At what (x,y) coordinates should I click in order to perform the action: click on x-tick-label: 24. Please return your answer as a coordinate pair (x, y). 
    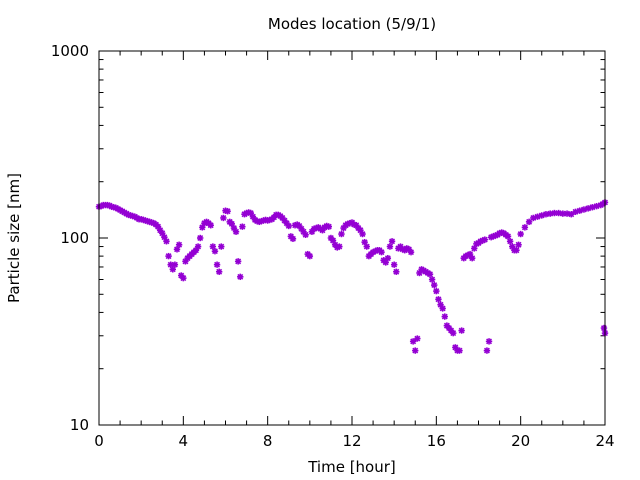
    Looking at the image, I should click on (604, 441).